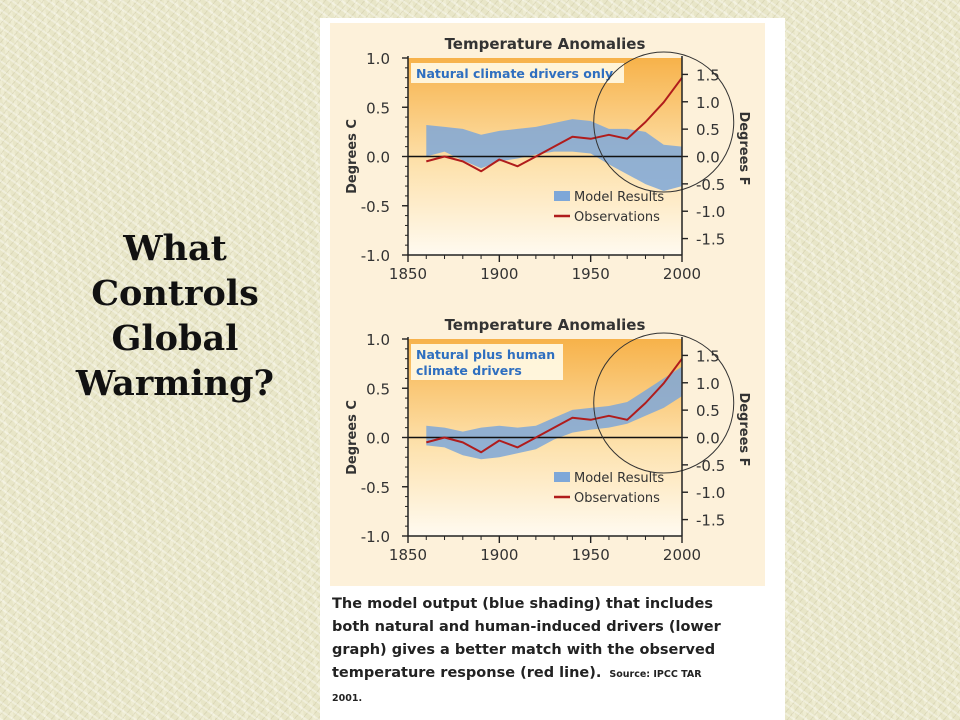 This screenshot has width=960, height=720. What do you see at coordinates (617, 217) in the screenshot?
I see `chart1-legend-observations-label: Observations` at bounding box center [617, 217].